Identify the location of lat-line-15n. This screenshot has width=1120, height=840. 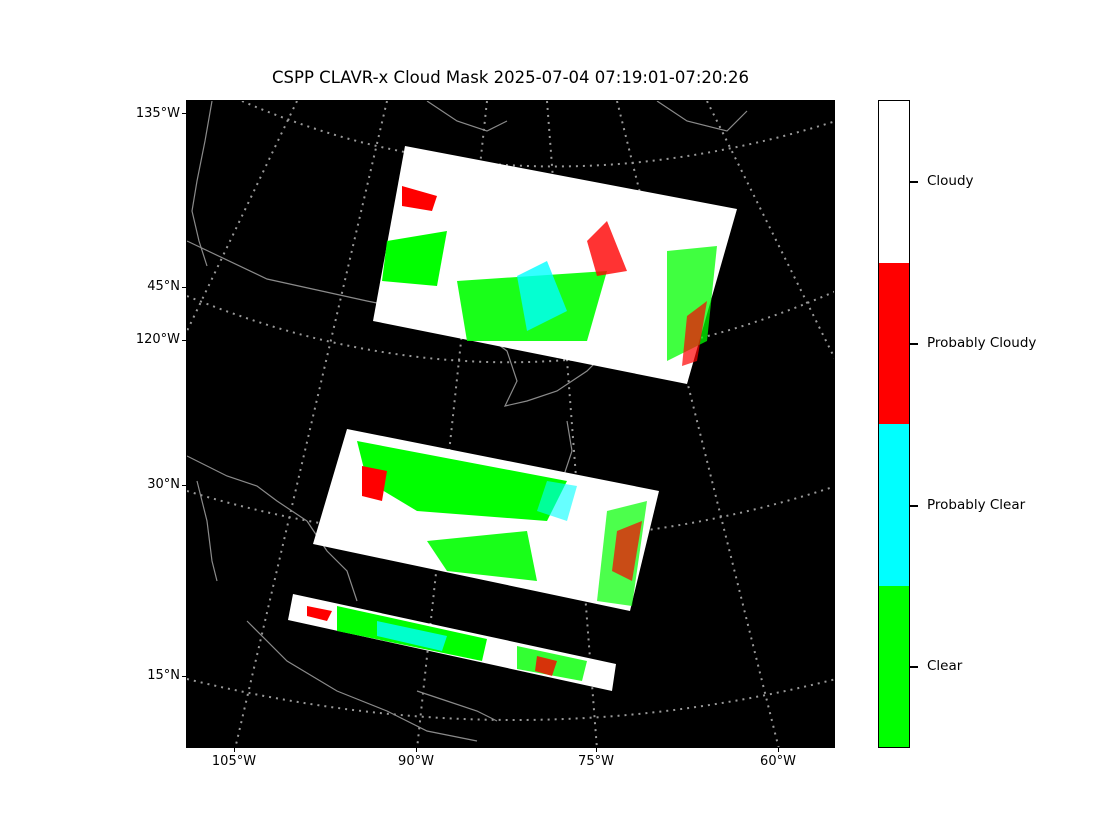
(510, 699).